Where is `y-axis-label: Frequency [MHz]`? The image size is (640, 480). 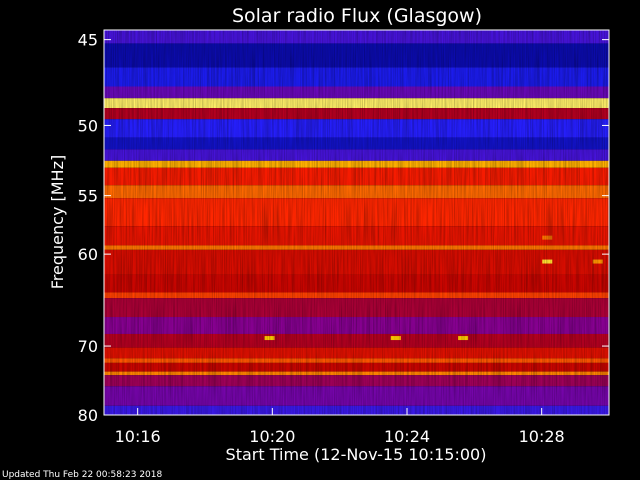 y-axis-label: Frequency [MHz] is located at coordinates (57, 222).